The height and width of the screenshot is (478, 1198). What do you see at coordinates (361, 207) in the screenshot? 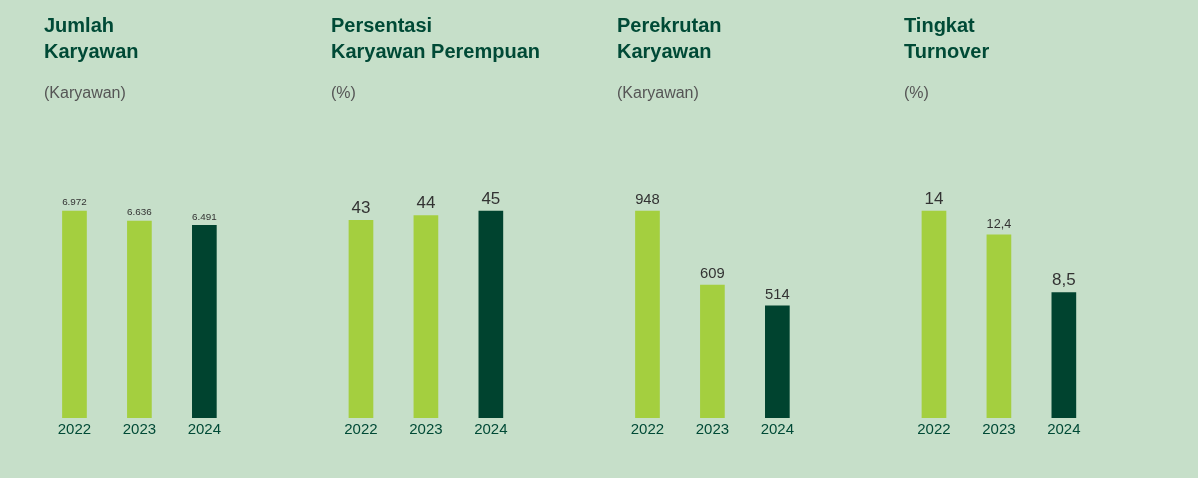
I see `data-label: 43` at bounding box center [361, 207].